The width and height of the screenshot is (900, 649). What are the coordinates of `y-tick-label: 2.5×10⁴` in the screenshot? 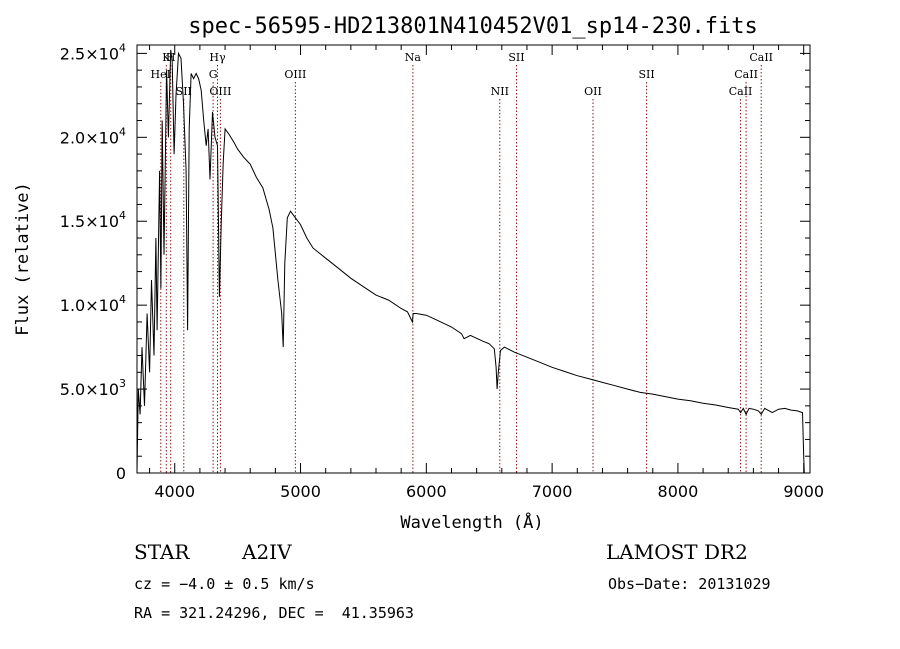 It's located at (93, 52).